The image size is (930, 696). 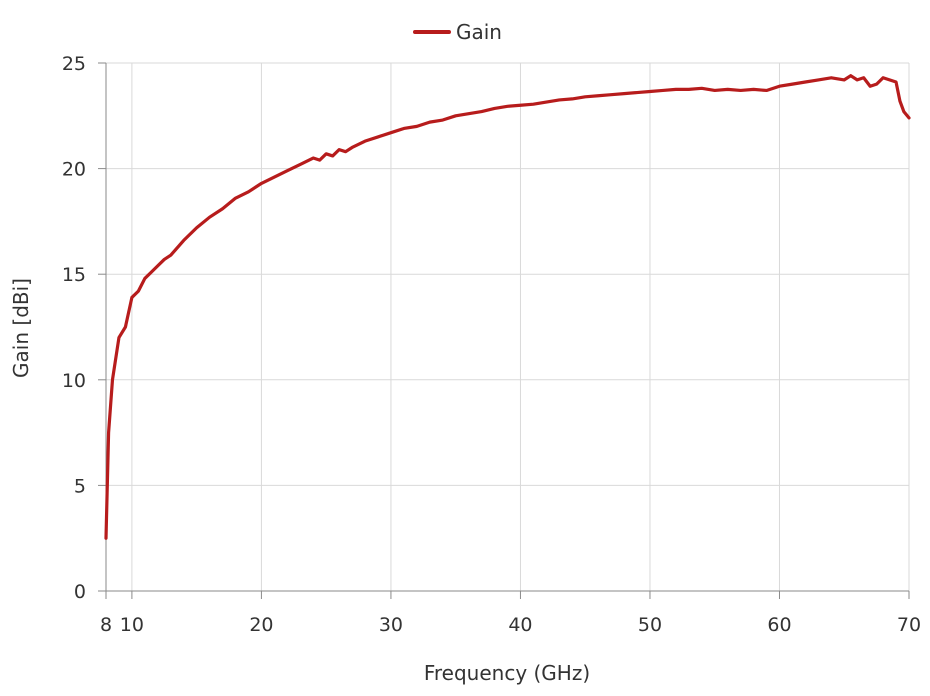 What do you see at coordinates (106, 625) in the screenshot?
I see `x-tick-label-8: 8` at bounding box center [106, 625].